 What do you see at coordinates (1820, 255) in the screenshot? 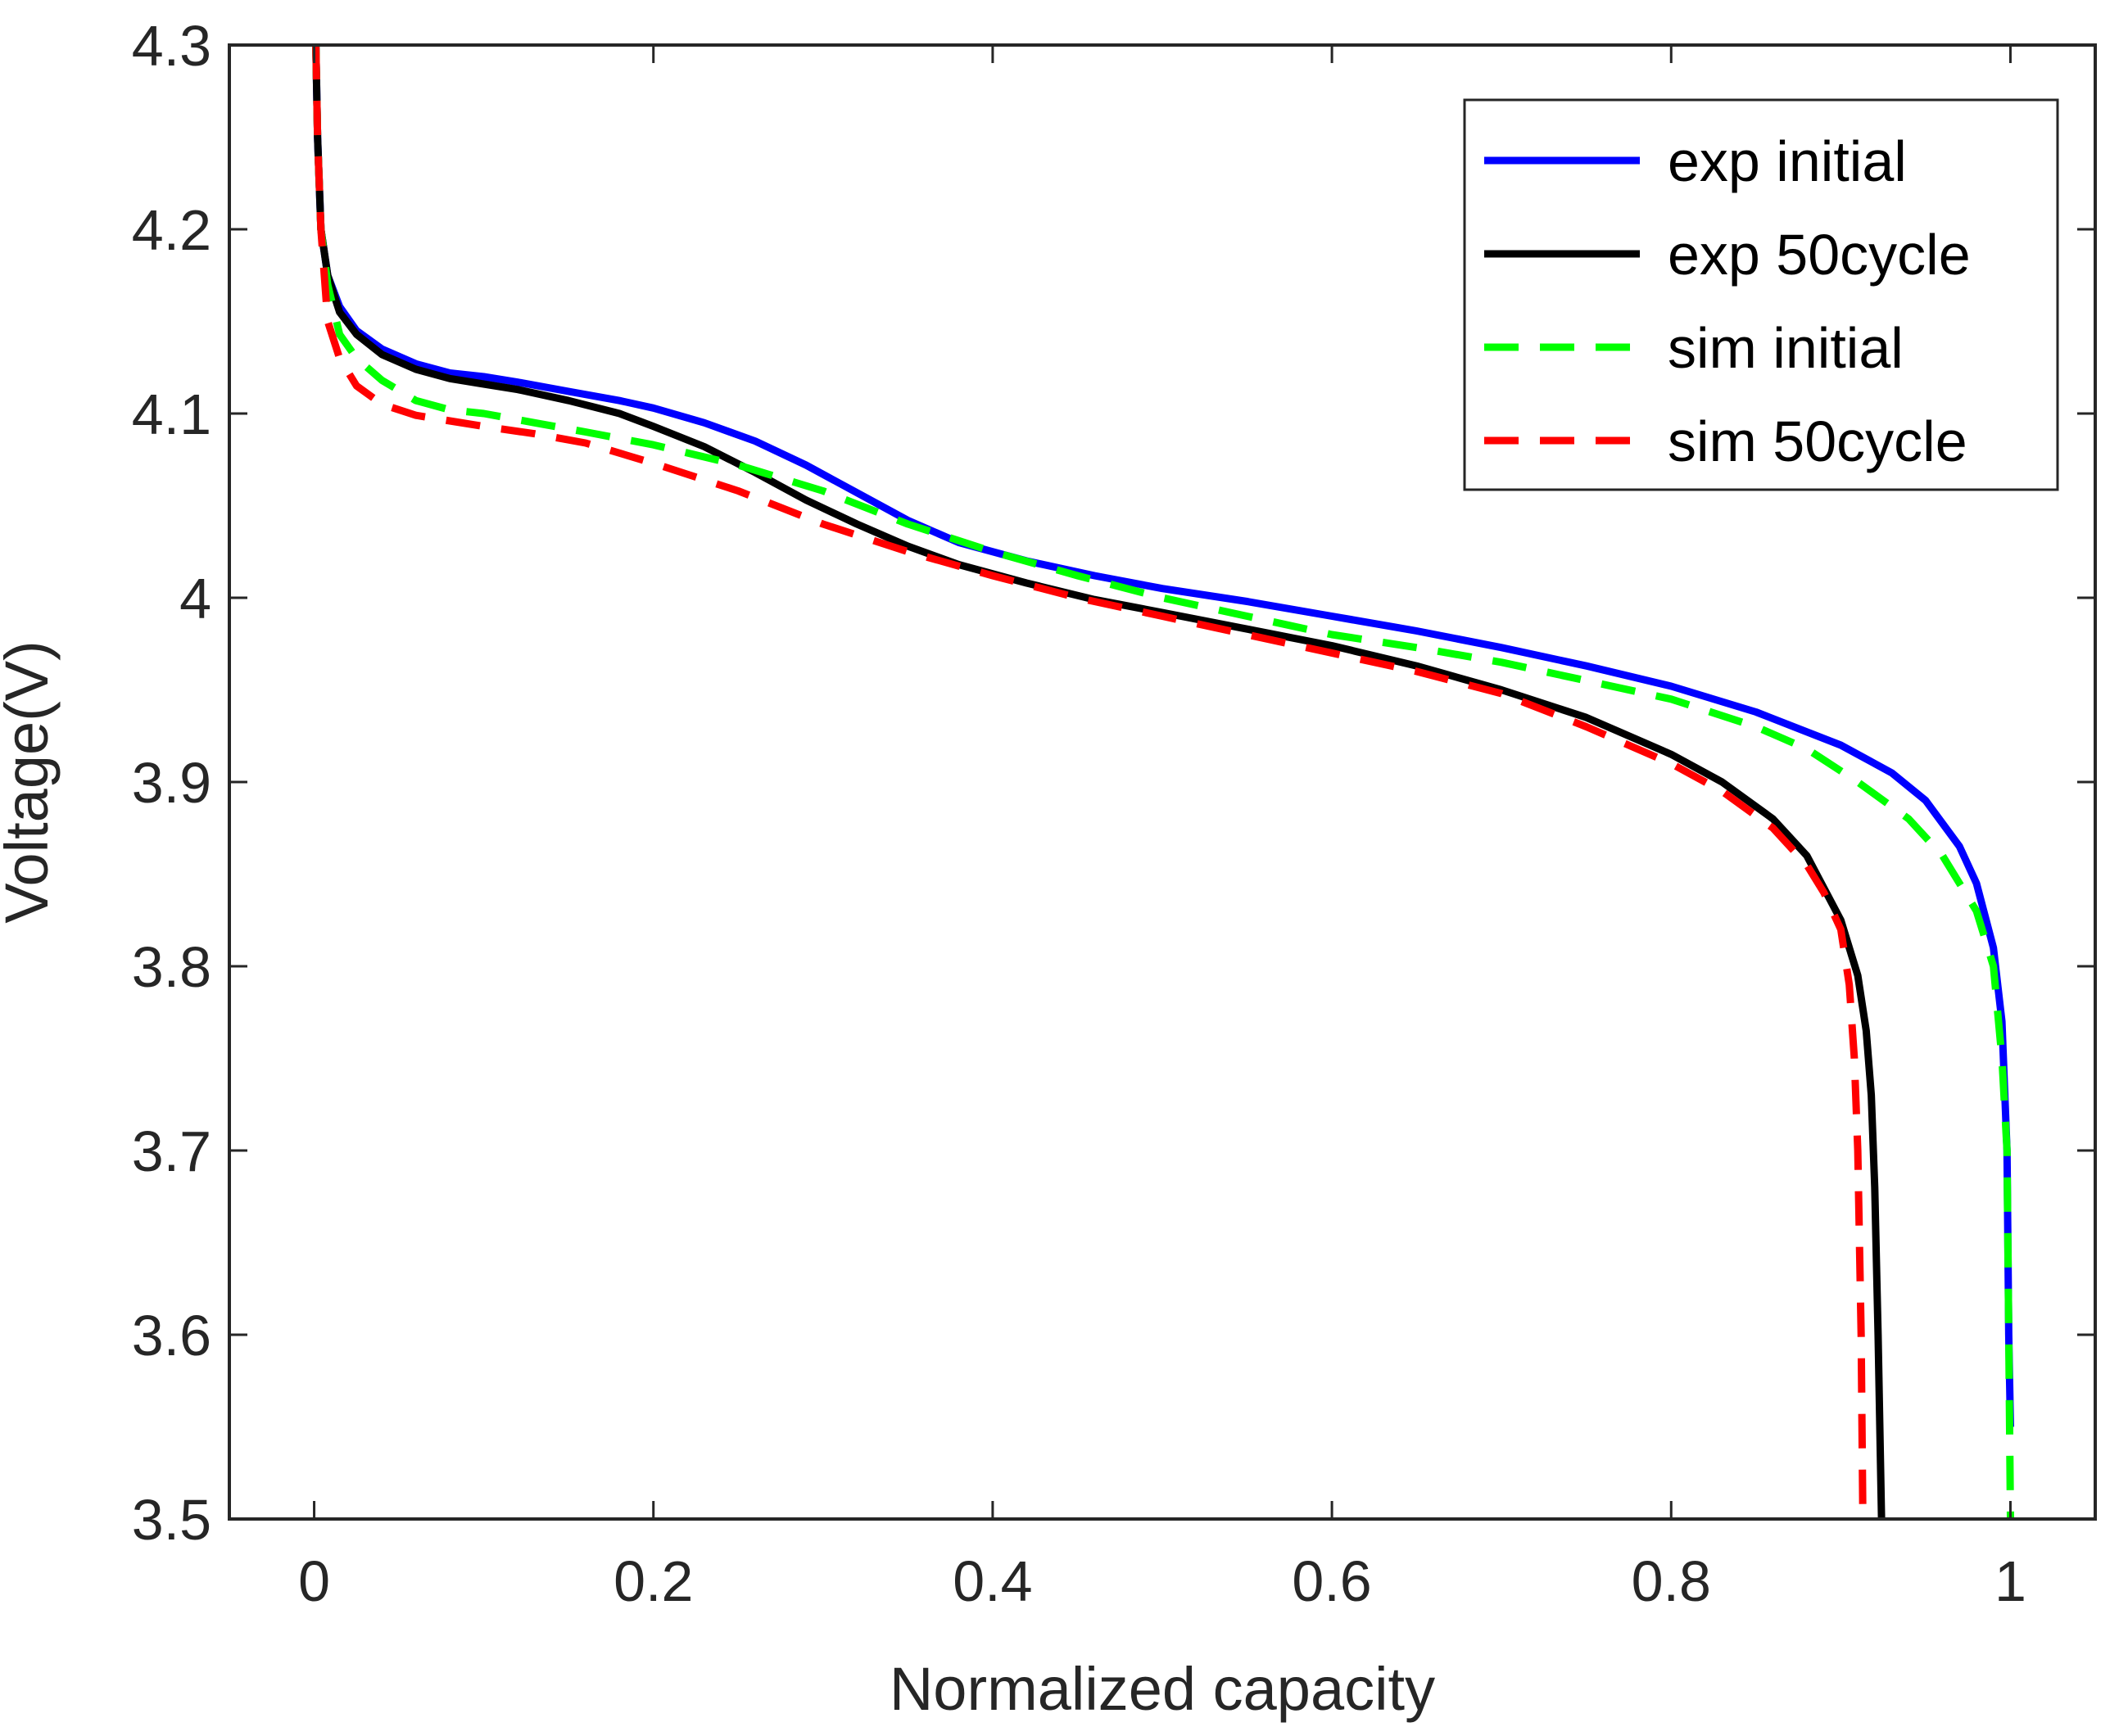
I see `legend-label-exp-50cycle: exp 50cycle` at bounding box center [1820, 255].